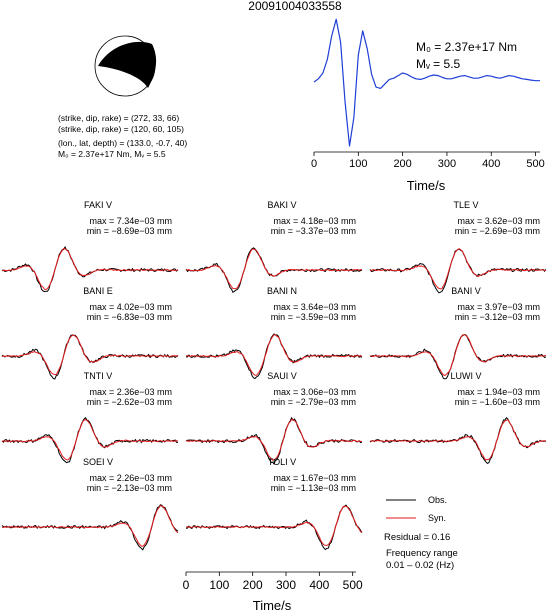  I want to click on station-label: TNTI V, so click(98, 376).